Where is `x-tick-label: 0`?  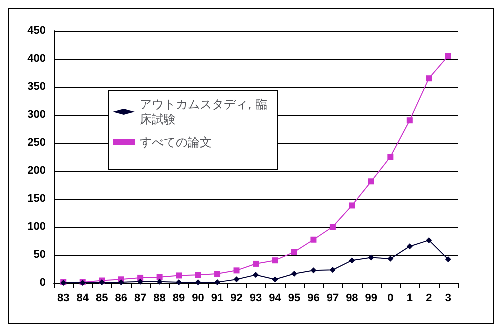
x-tick-label: 0 is located at coordinates (391, 298).